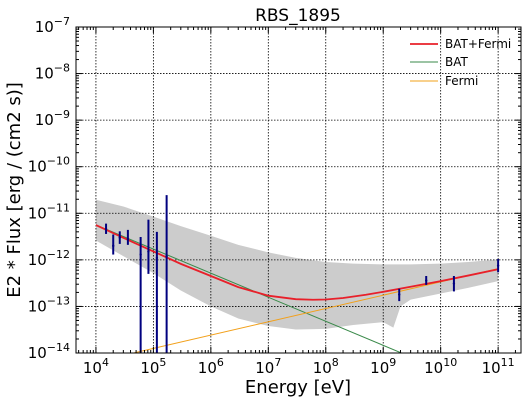 This screenshot has width=529, height=404. What do you see at coordinates (153, 366) in the screenshot?
I see `x-tick-label: 10⁵` at bounding box center [153, 366].